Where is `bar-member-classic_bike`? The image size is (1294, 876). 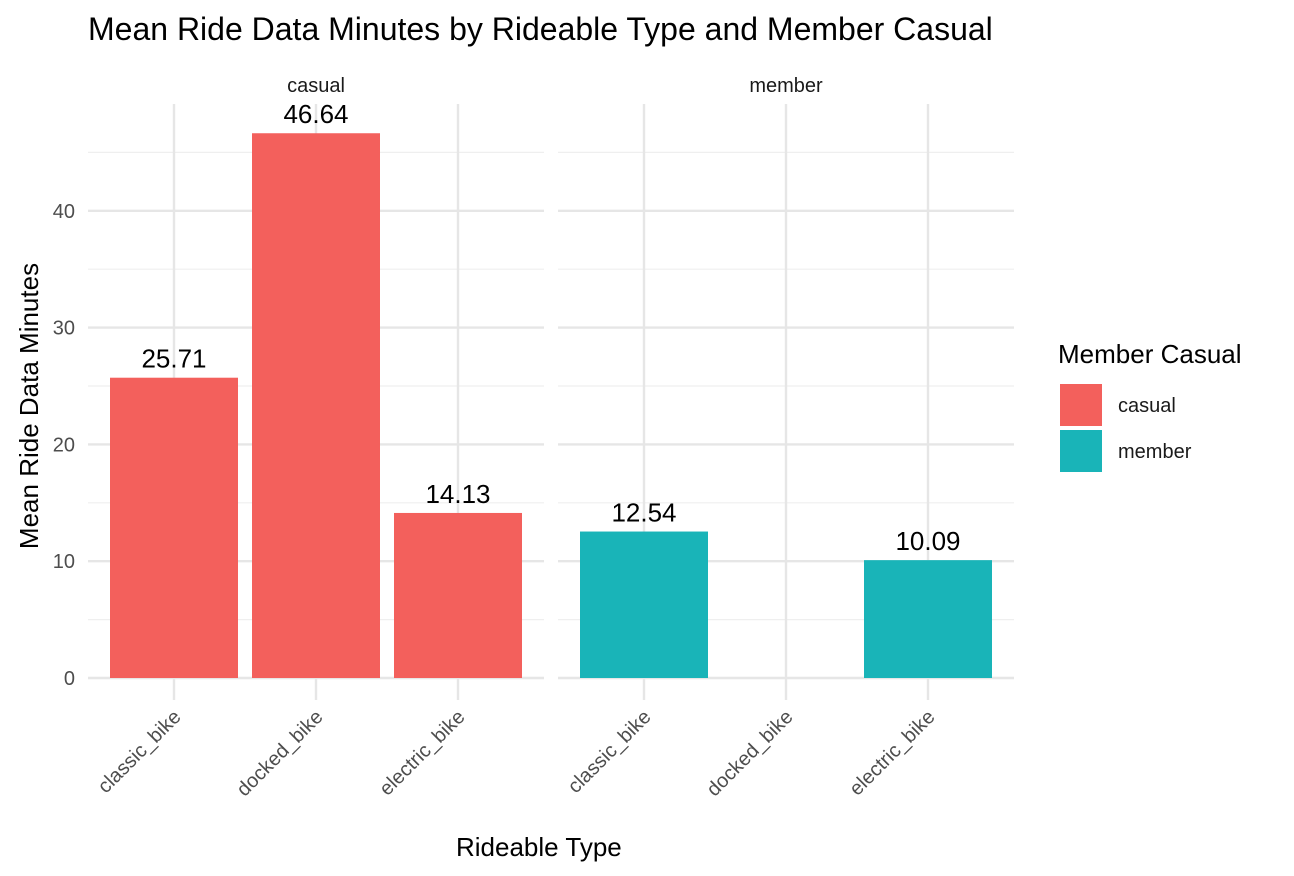
bar-member-classic_bike is located at coordinates (644, 604).